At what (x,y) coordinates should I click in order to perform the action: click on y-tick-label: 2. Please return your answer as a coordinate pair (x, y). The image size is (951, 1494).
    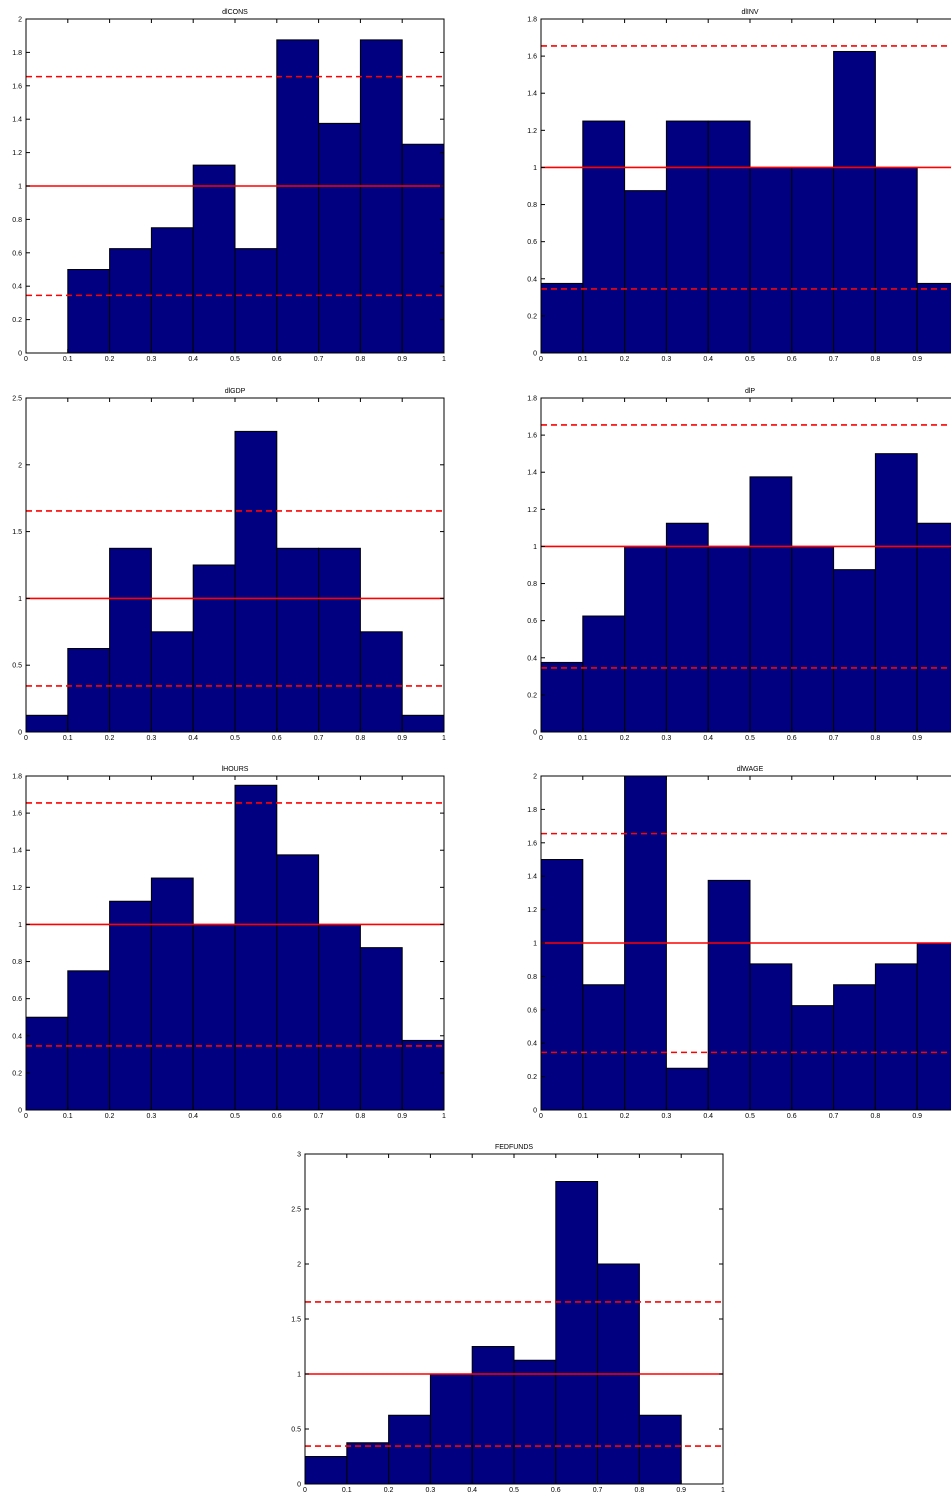
    Looking at the image, I should click on (299, 1265).